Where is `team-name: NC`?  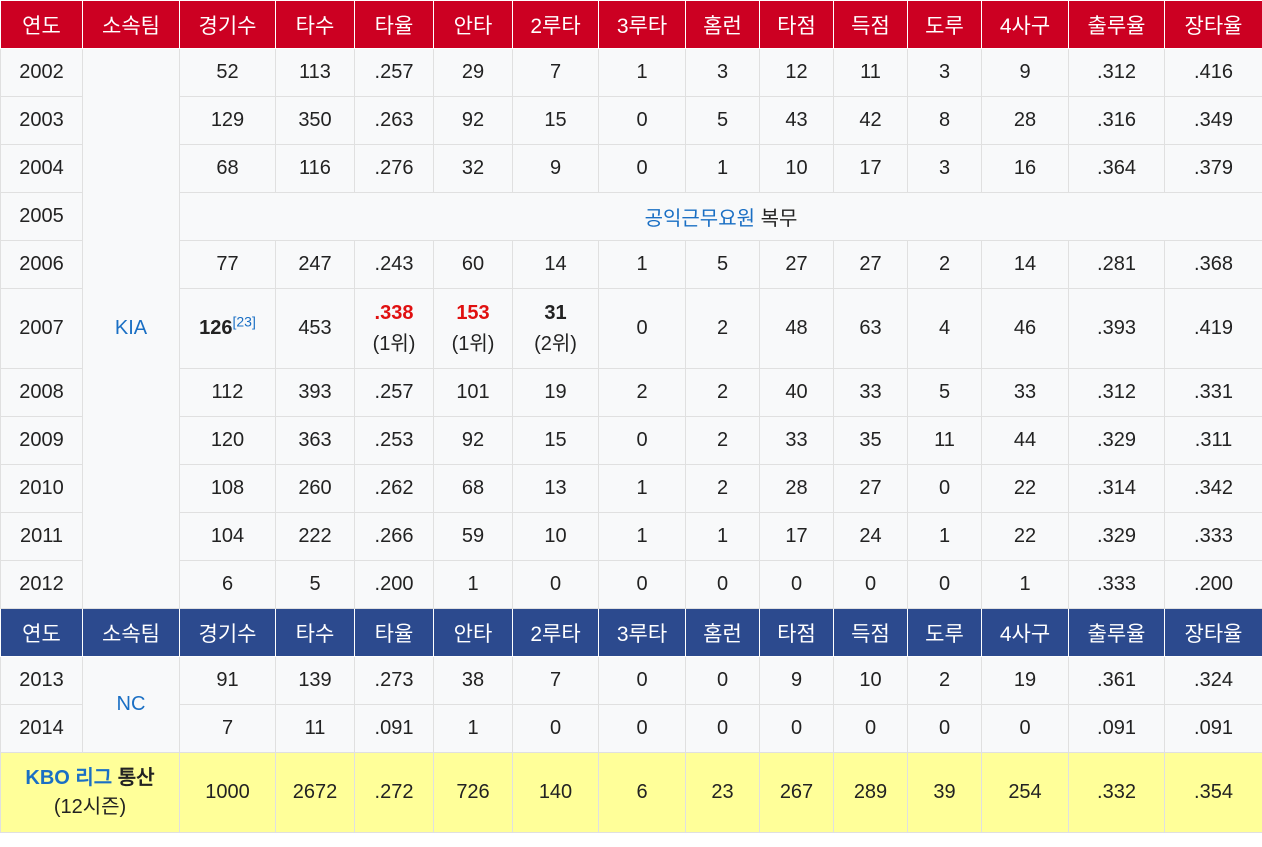 team-name: NC is located at coordinates (131, 704).